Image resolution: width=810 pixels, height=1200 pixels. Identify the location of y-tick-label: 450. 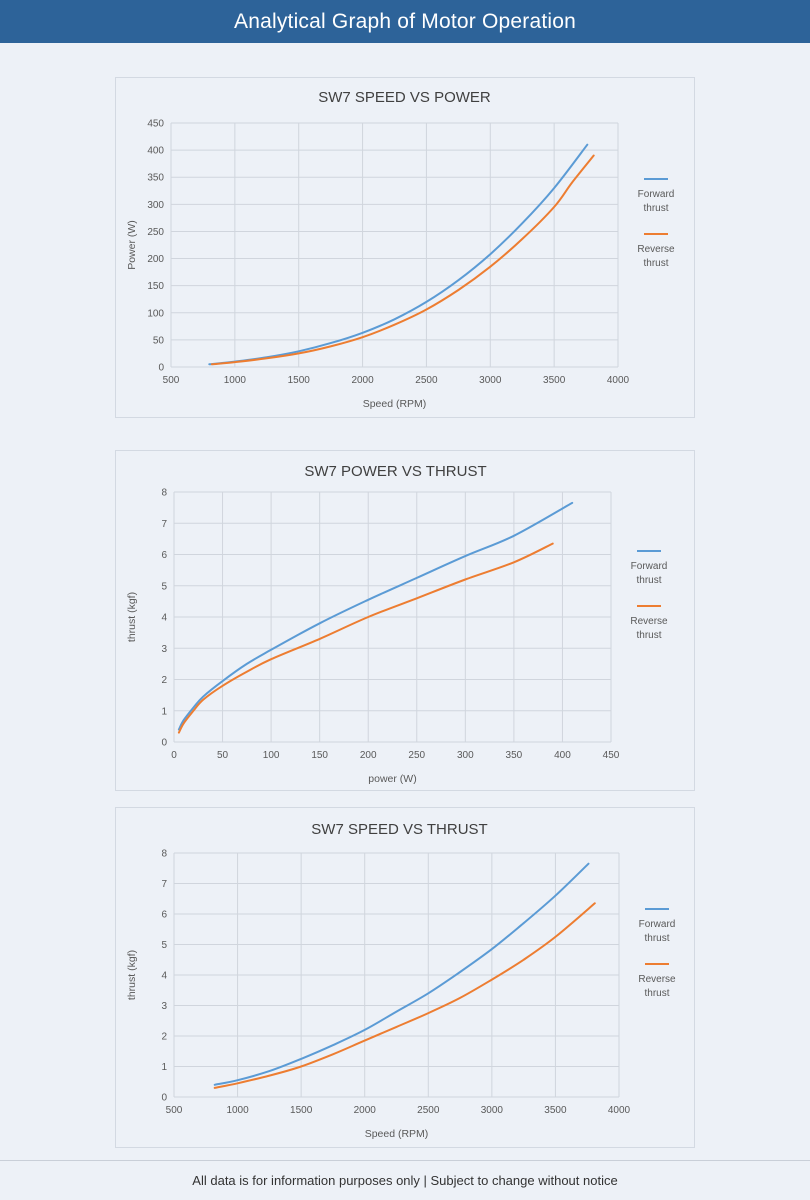
(155, 124).